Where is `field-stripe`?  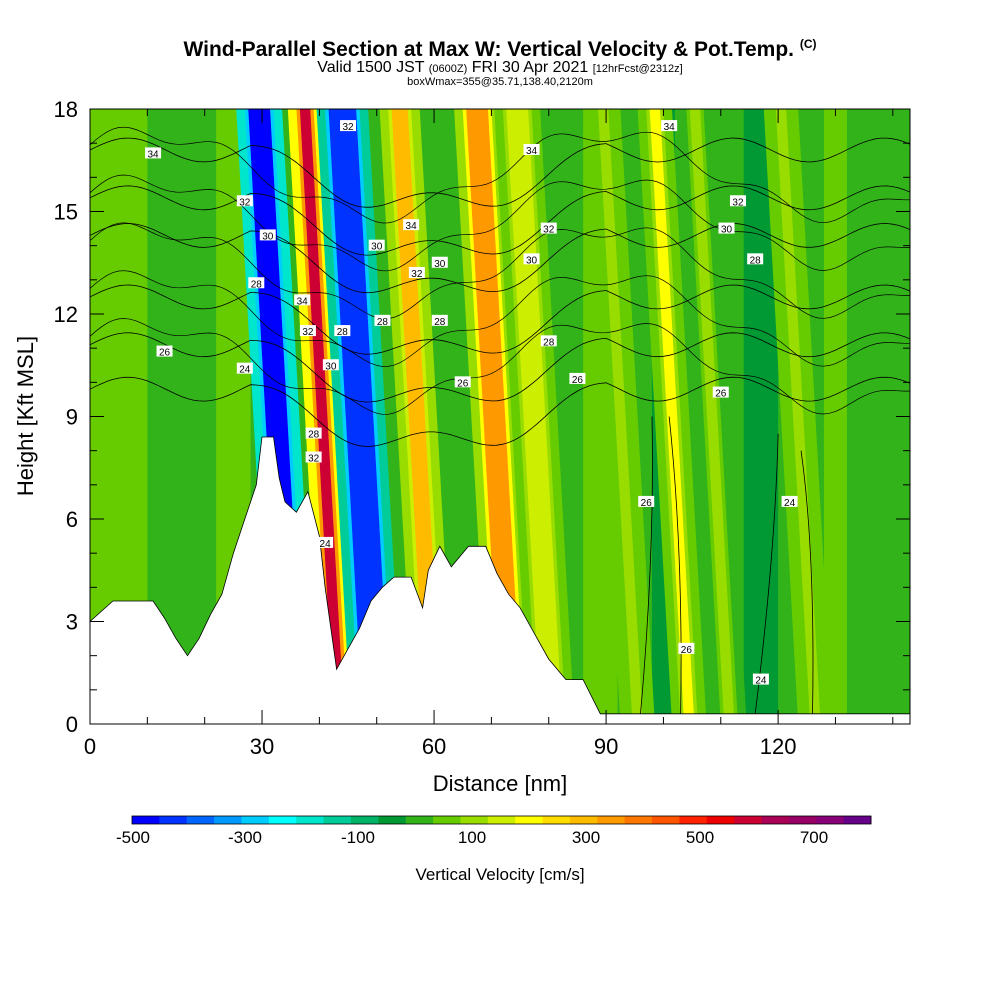 field-stripe is located at coordinates (835, 416).